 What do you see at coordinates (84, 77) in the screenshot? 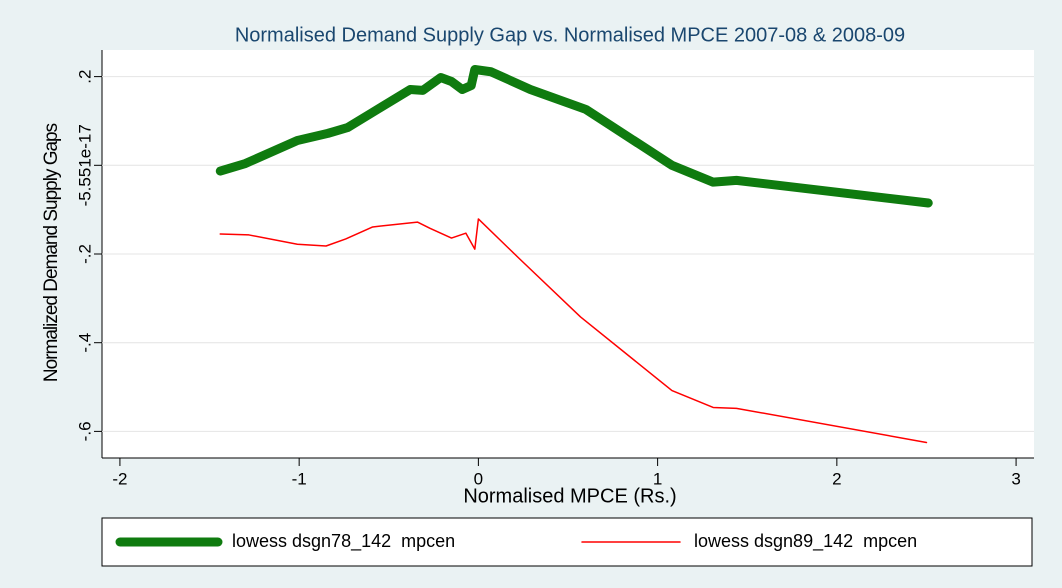
I see `y-tick-label: .2` at bounding box center [84, 77].